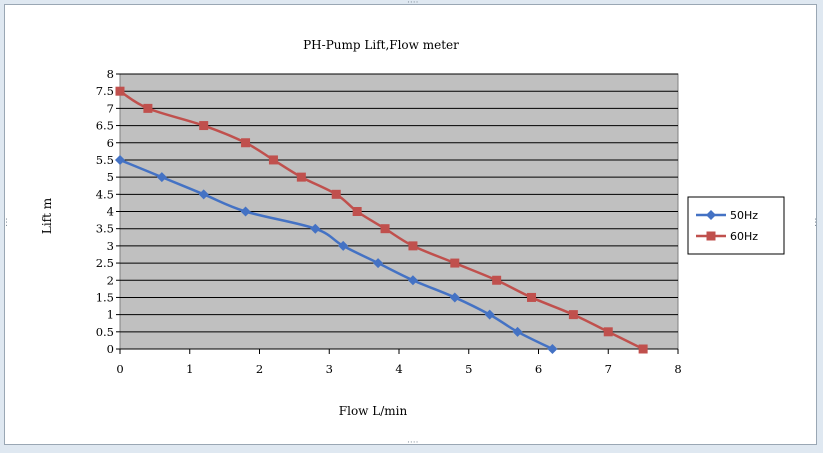  What do you see at coordinates (608, 369) in the screenshot?
I see `x-tick-label-7: 7` at bounding box center [608, 369].